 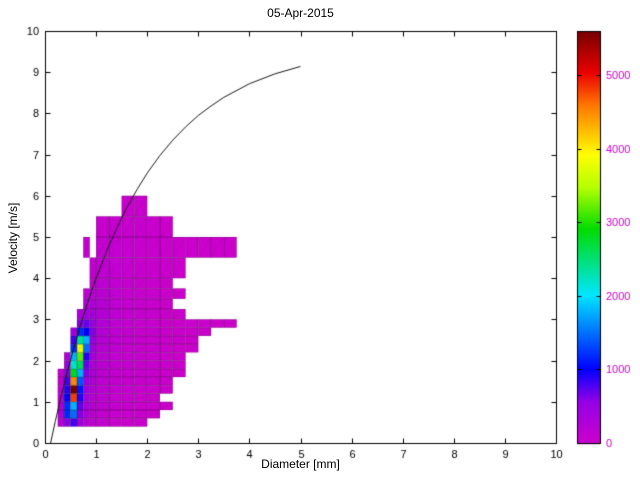 I want to click on y-axis-label: Velocity [m/s], so click(x=13, y=238).